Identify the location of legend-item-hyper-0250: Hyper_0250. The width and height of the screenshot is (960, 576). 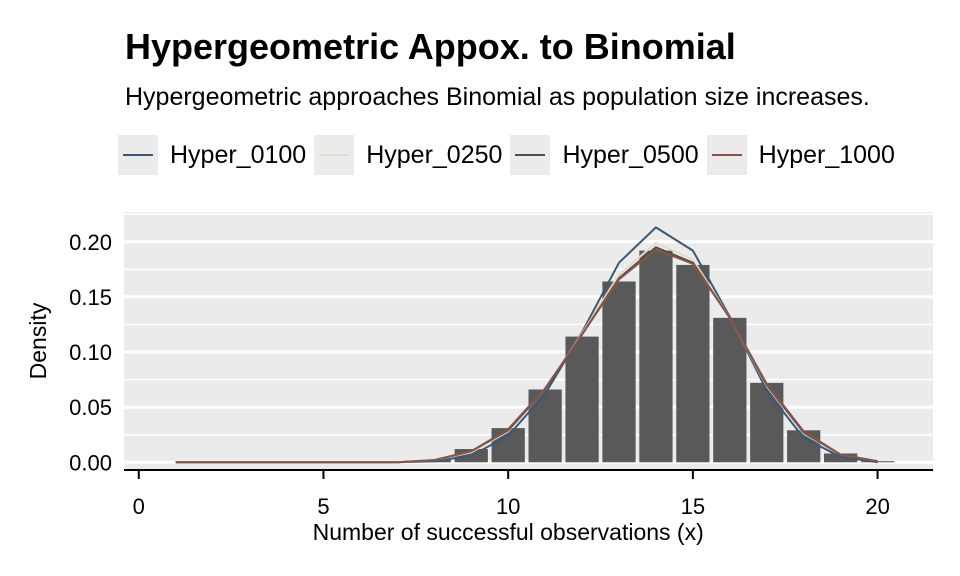
(408, 155).